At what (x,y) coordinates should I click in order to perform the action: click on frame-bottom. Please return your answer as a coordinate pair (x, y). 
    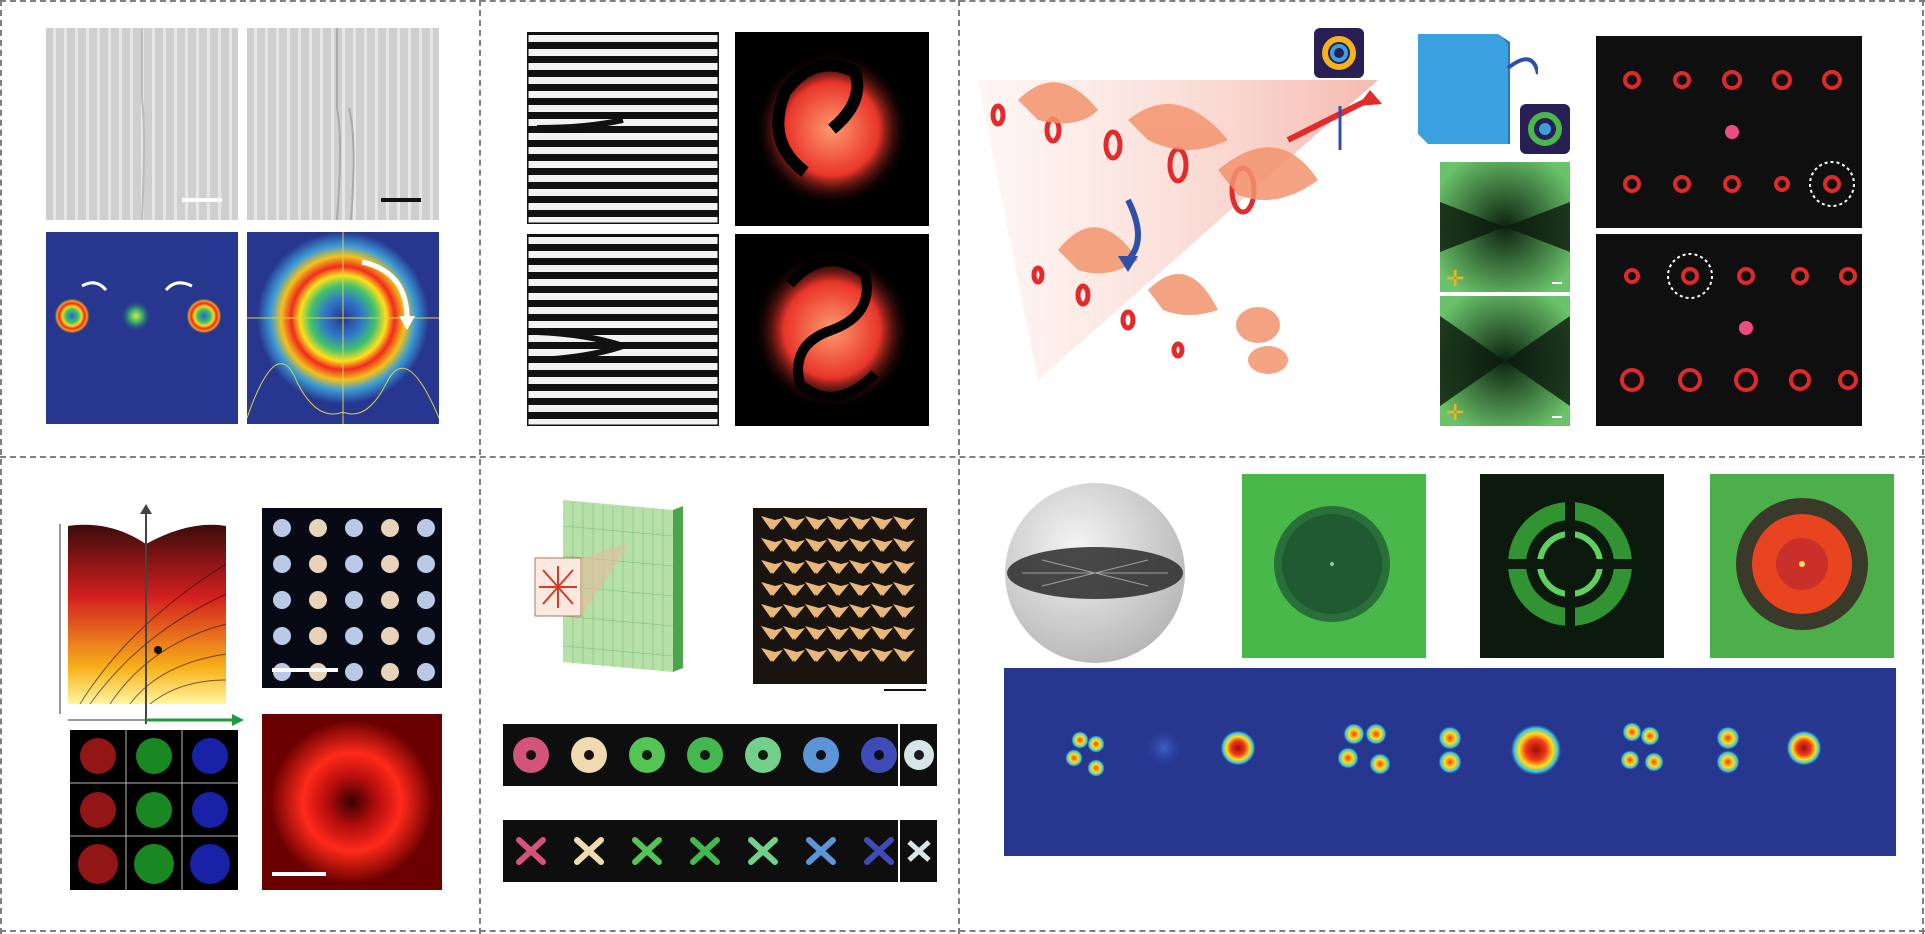
    Looking at the image, I should click on (962, 931).